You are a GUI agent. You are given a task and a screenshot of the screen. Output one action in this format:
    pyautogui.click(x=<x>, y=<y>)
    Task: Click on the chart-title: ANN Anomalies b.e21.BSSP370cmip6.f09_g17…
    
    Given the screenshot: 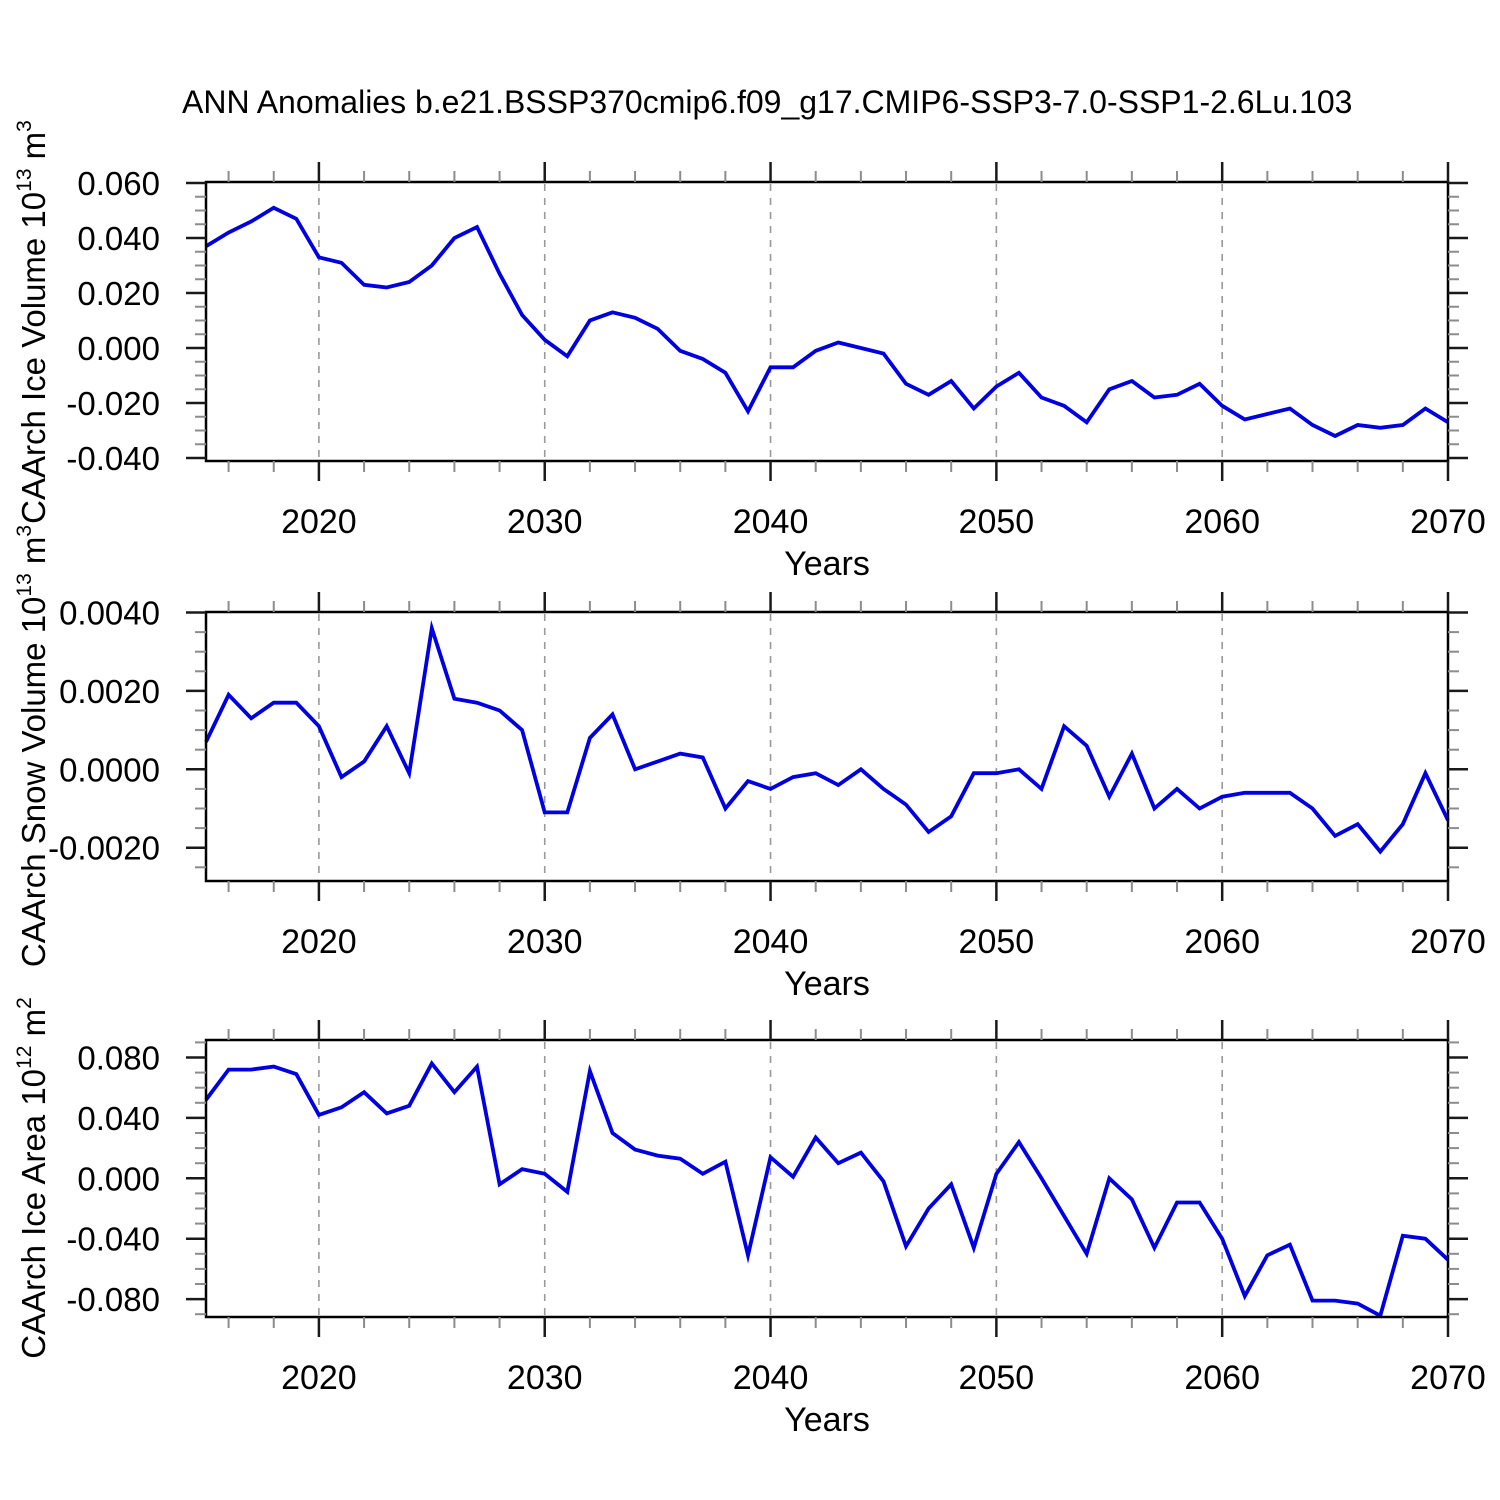 What is the action you would take?
    pyautogui.click(x=767, y=102)
    